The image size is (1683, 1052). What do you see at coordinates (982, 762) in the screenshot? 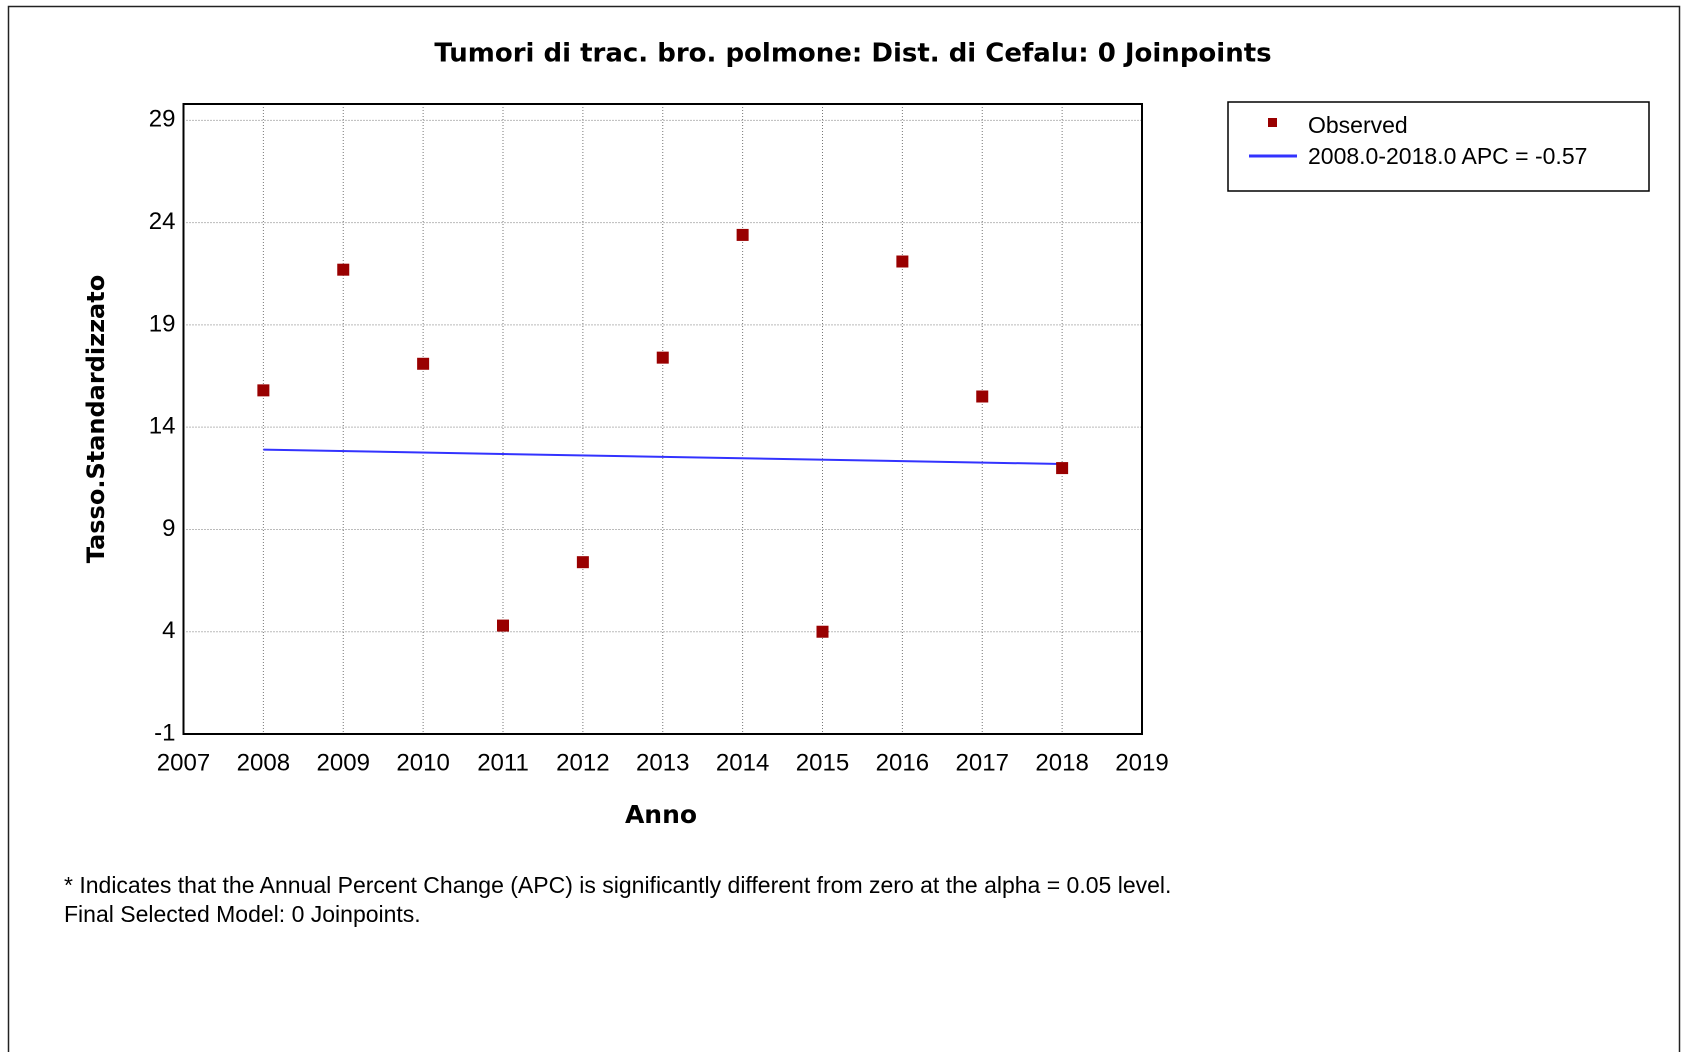
I see `x-tick-label: 2017` at bounding box center [982, 762].